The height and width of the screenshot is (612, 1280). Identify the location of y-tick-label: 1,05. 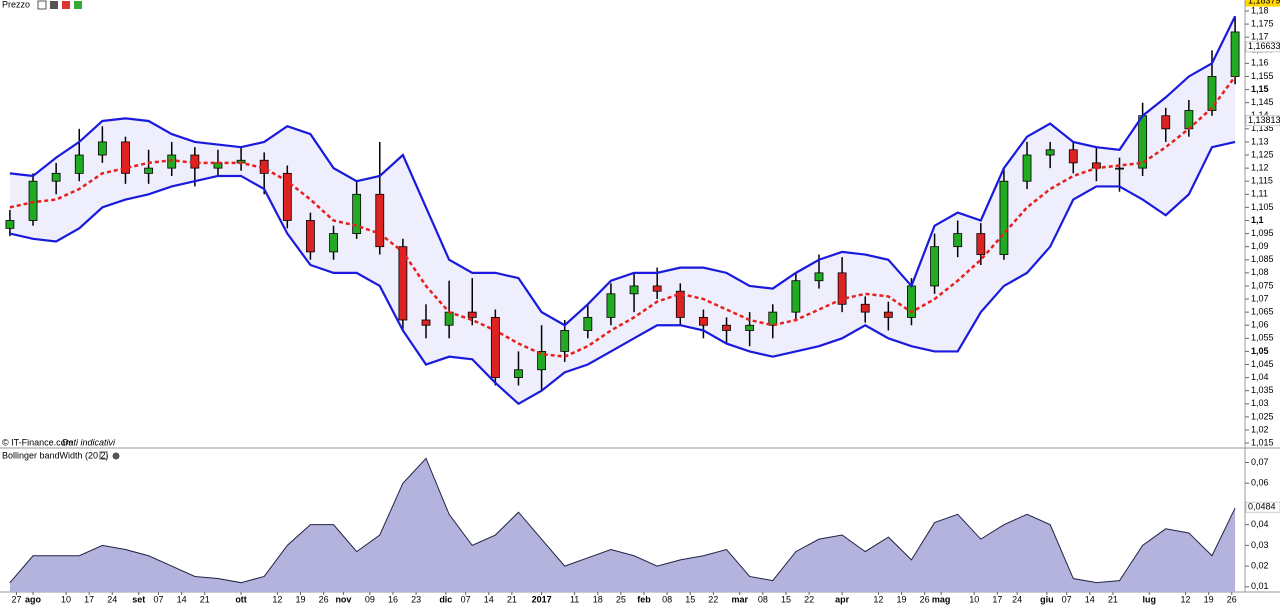
(1260, 351).